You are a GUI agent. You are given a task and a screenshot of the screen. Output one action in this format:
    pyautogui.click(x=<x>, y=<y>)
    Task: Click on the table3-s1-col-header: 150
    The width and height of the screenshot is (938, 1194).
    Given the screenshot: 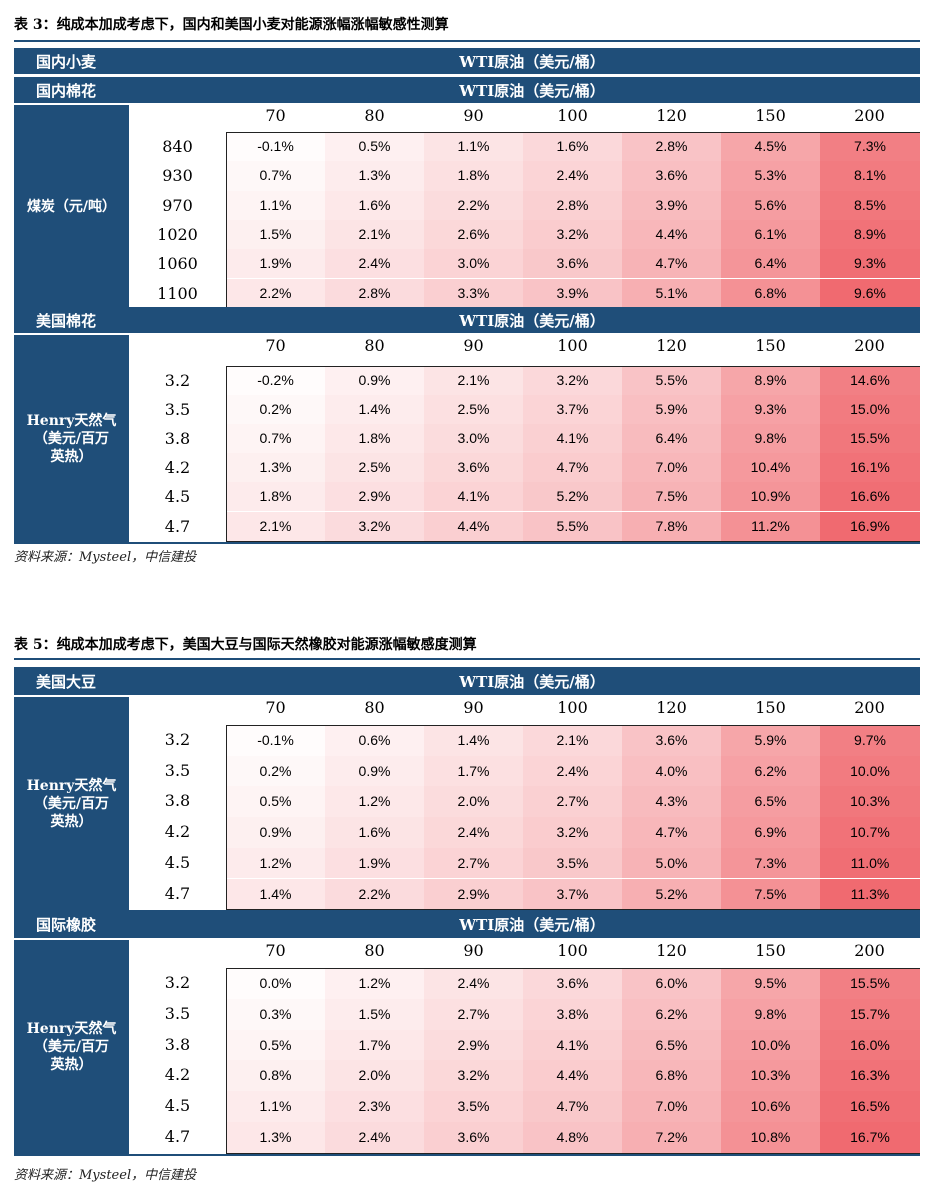 What is the action you would take?
    pyautogui.click(x=770, y=345)
    